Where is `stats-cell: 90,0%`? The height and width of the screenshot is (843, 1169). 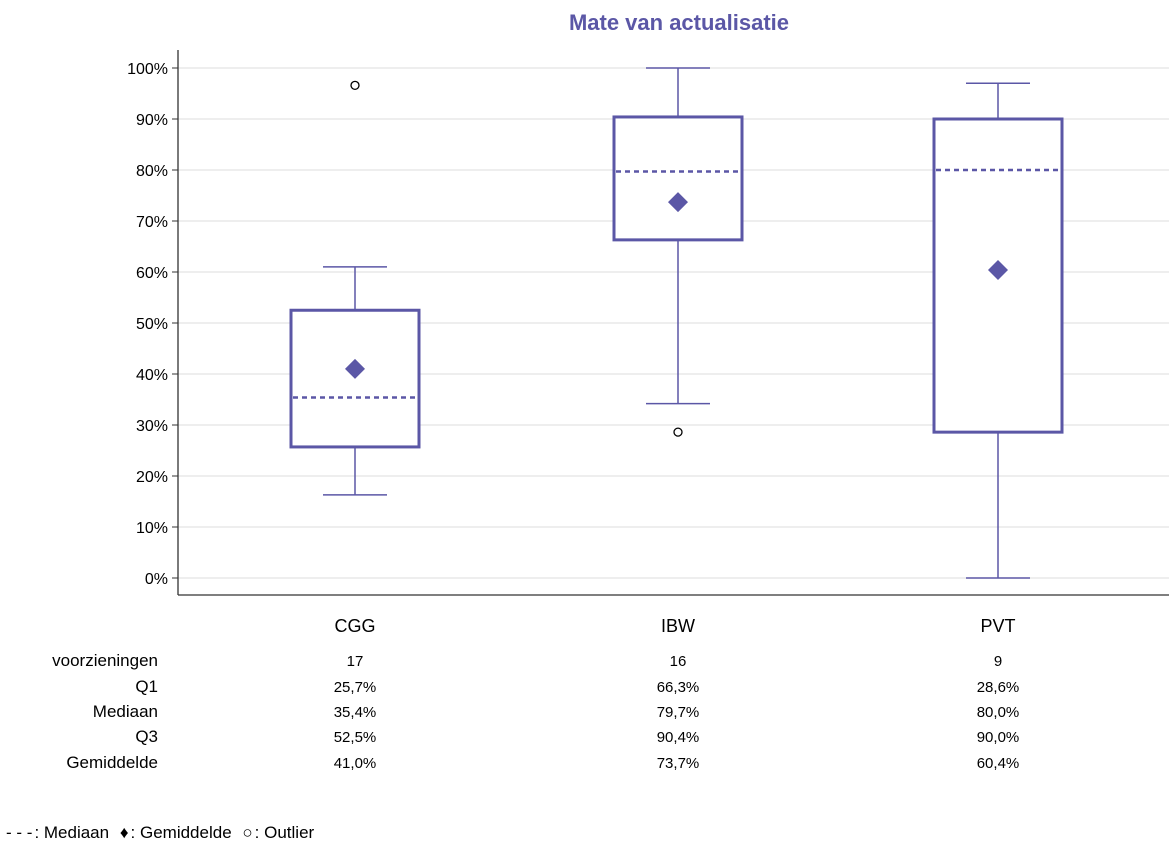
stats-cell: 90,0% is located at coordinates (998, 737).